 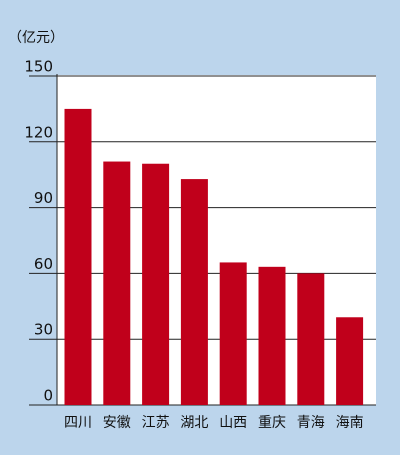 I want to click on y-tick-label: 150, so click(x=38, y=67).